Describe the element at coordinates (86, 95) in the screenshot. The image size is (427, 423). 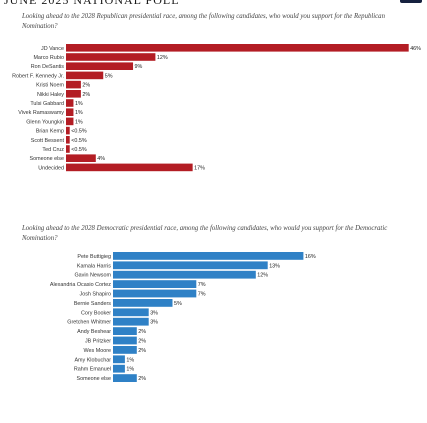
I see `value-label-nikki-haley: 2%` at that location.